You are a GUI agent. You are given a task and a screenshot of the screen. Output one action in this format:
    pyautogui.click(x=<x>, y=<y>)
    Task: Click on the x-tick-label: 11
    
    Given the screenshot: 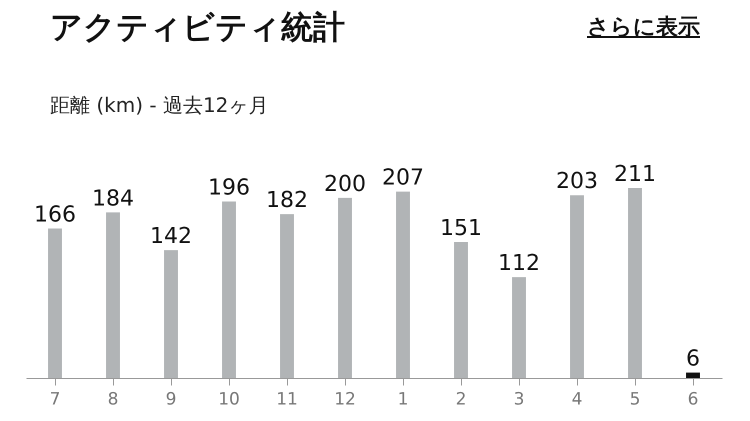 What is the action you would take?
    pyautogui.click(x=287, y=400)
    